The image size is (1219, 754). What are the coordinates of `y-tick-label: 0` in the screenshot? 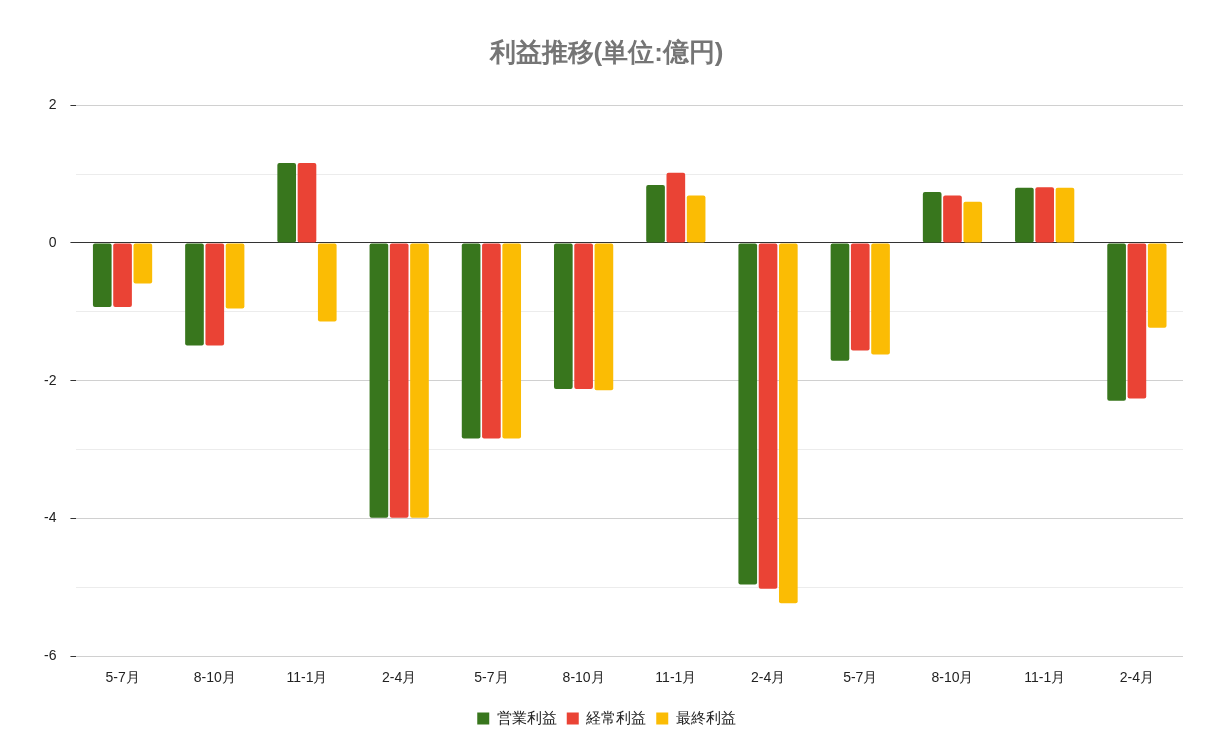 It's located at (52, 241).